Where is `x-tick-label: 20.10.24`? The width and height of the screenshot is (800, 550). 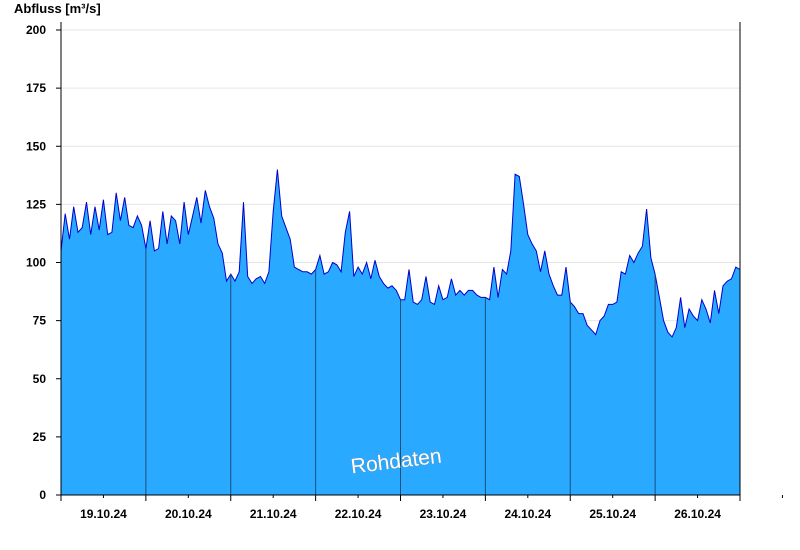 x-tick-label: 20.10.24 is located at coordinates (188, 514).